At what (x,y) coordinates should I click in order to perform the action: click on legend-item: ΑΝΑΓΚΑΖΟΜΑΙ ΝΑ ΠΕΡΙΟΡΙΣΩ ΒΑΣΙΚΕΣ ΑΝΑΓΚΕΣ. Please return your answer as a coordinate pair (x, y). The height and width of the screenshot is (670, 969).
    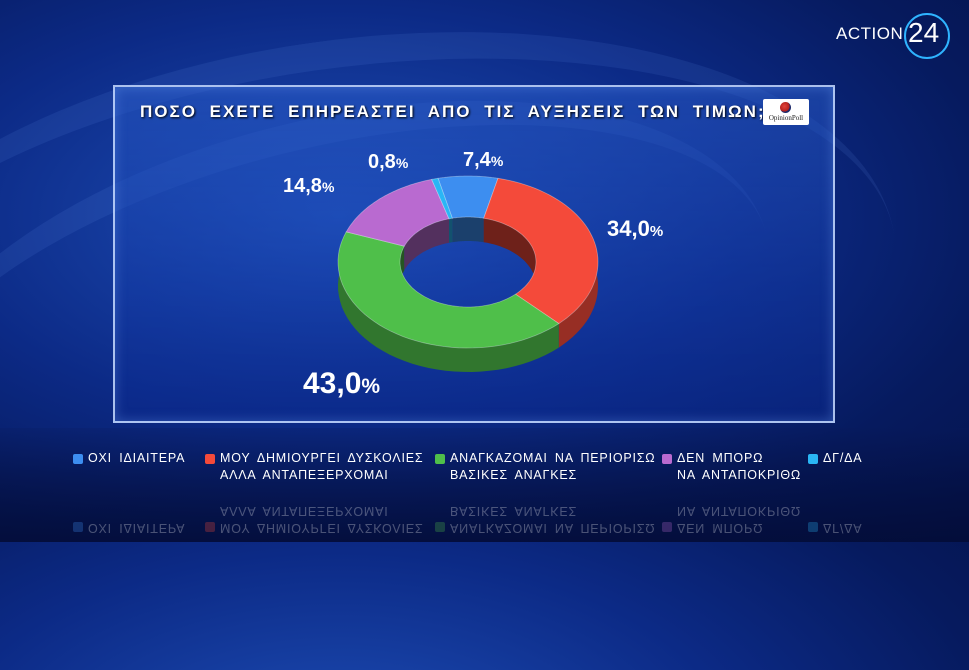
    Looking at the image, I should click on (545, 467).